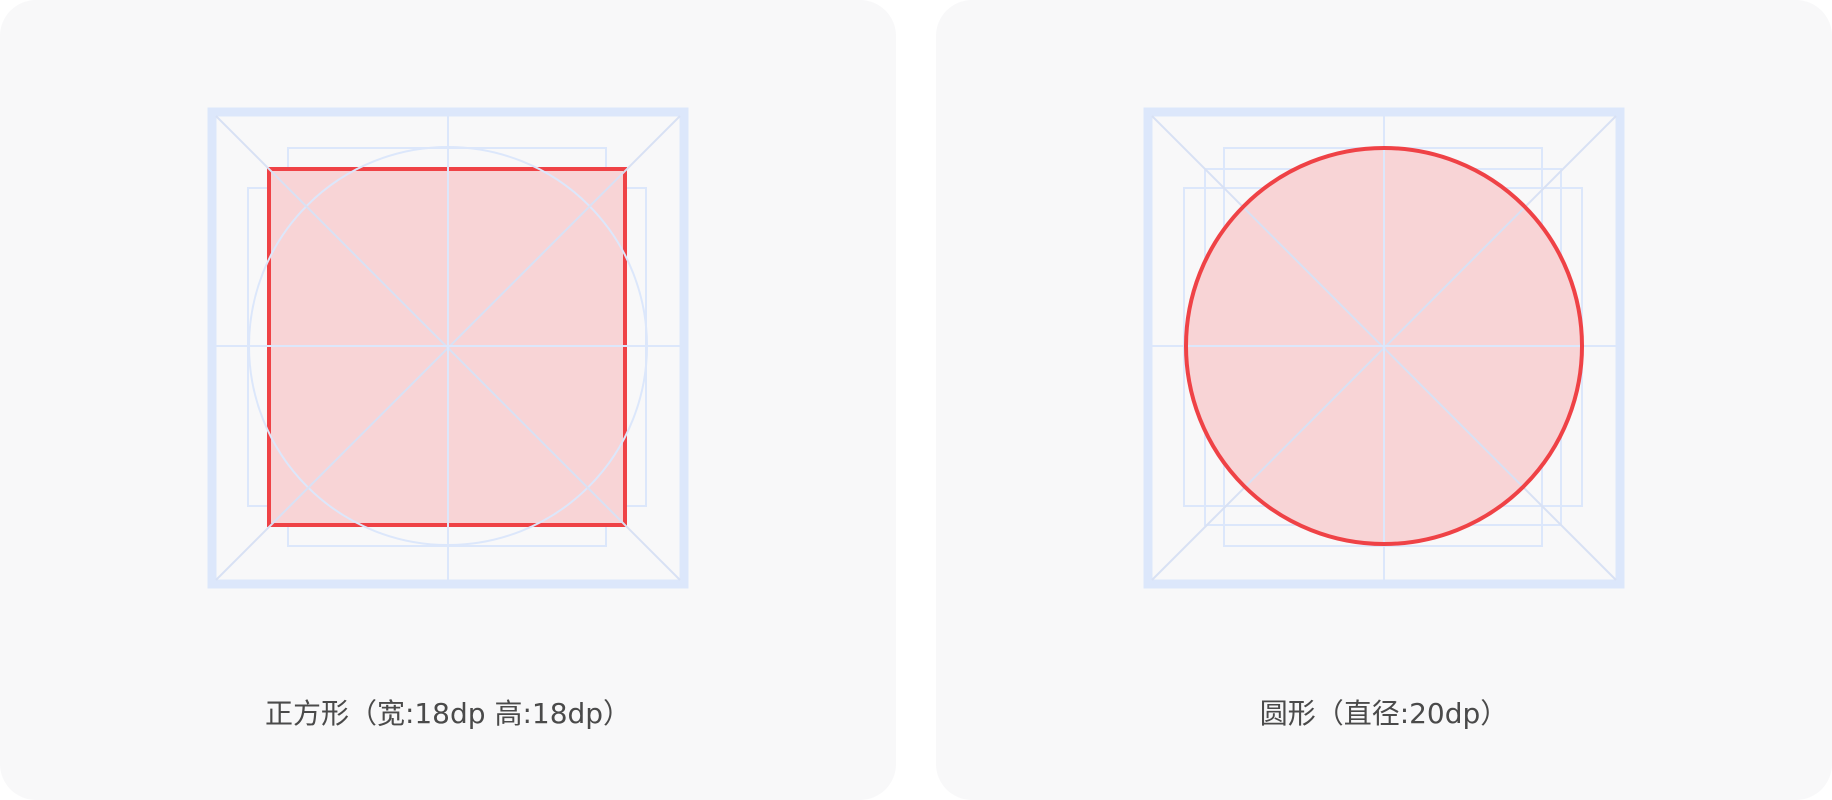  I want to click on square-caption: 正方形（宽:18dp 高:18dp）, so click(448, 713).